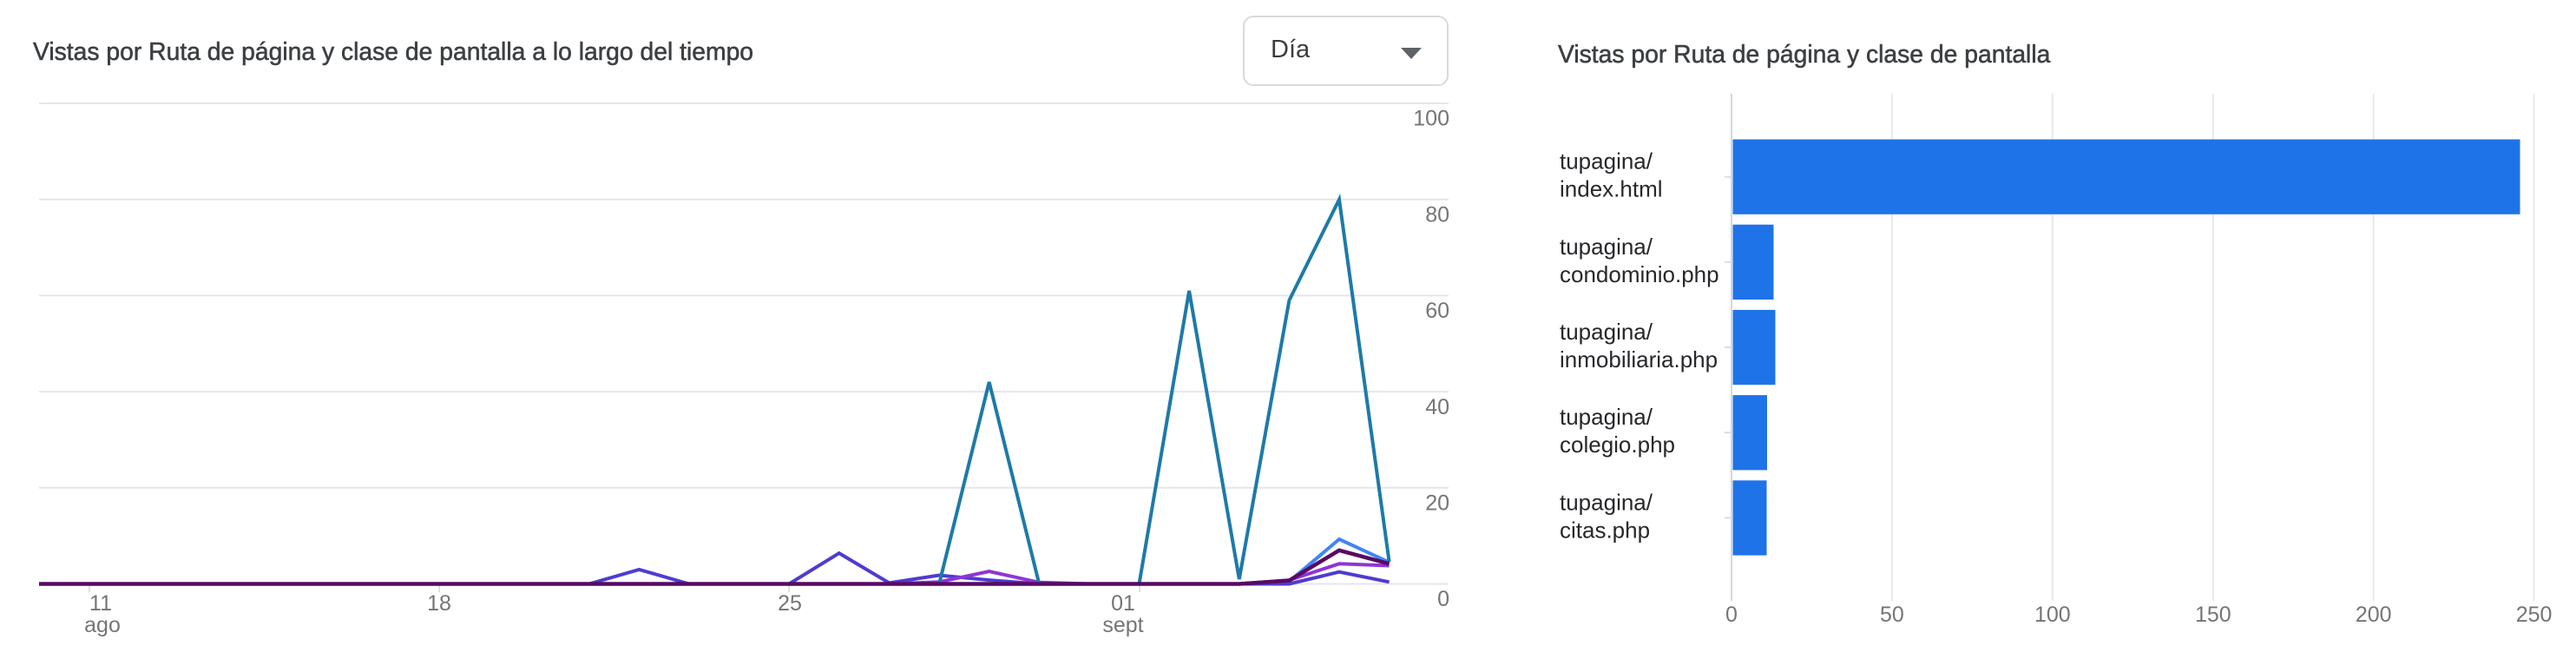 The width and height of the screenshot is (2576, 646). Describe the element at coordinates (1437, 214) in the screenshot. I see `svg-text: 80` at that location.